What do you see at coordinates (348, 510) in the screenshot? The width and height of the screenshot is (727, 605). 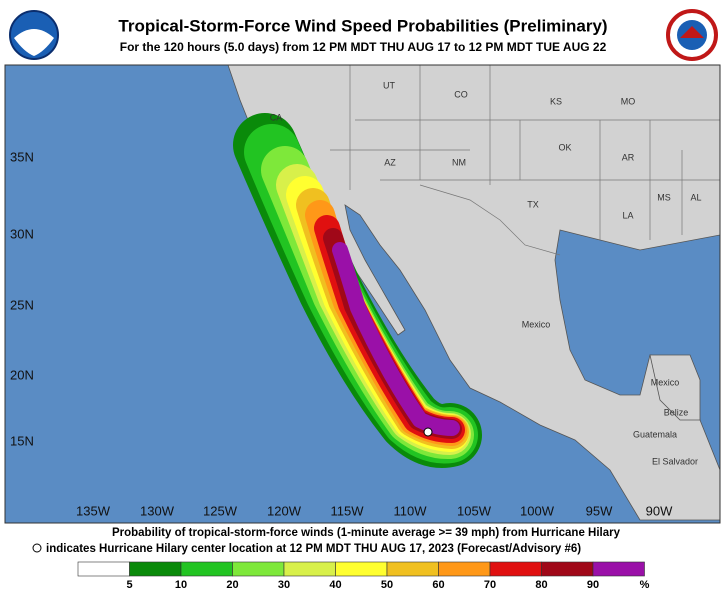 I see `lon-label: 115W` at bounding box center [348, 510].